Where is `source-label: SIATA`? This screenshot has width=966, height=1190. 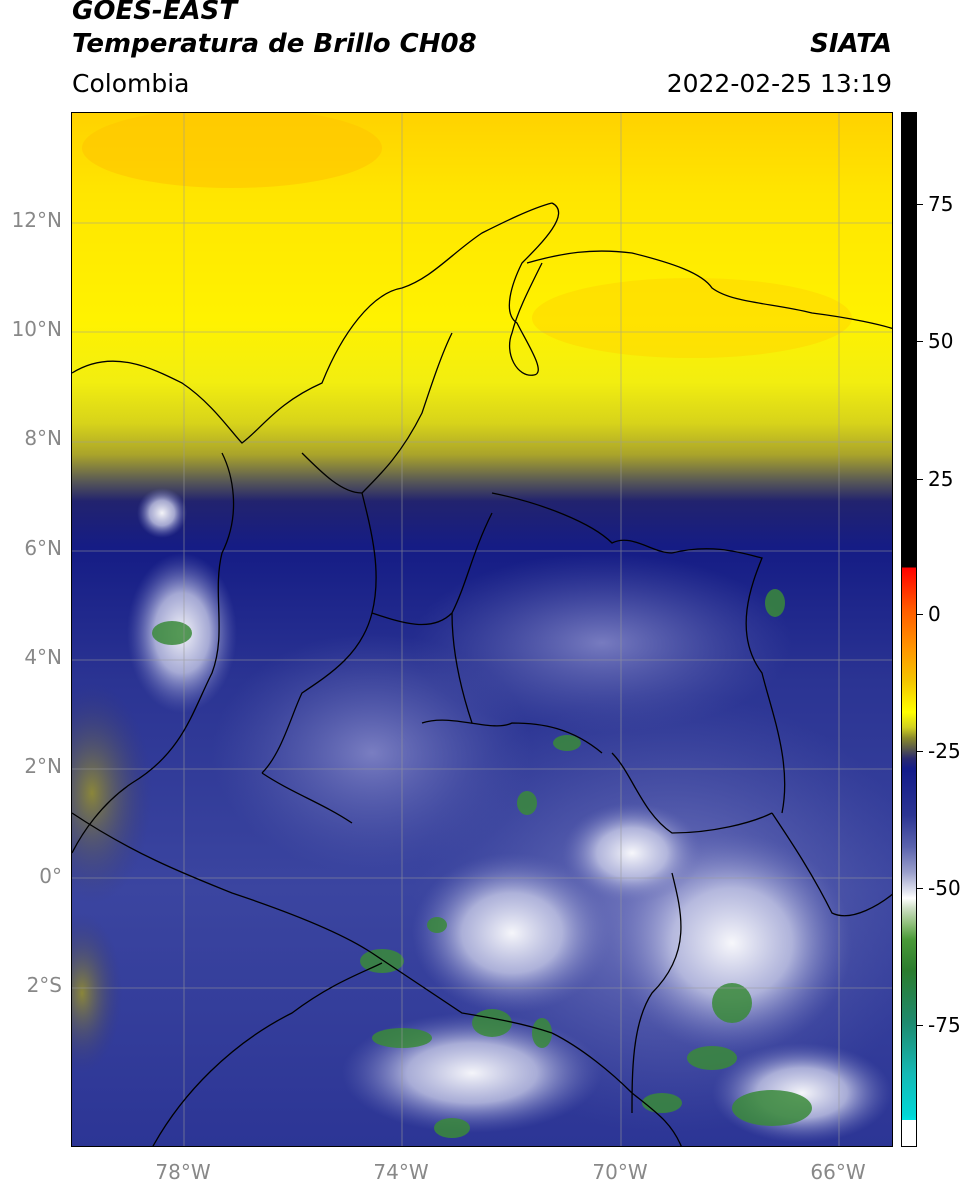
source-label: SIATA is located at coordinates (851, 44).